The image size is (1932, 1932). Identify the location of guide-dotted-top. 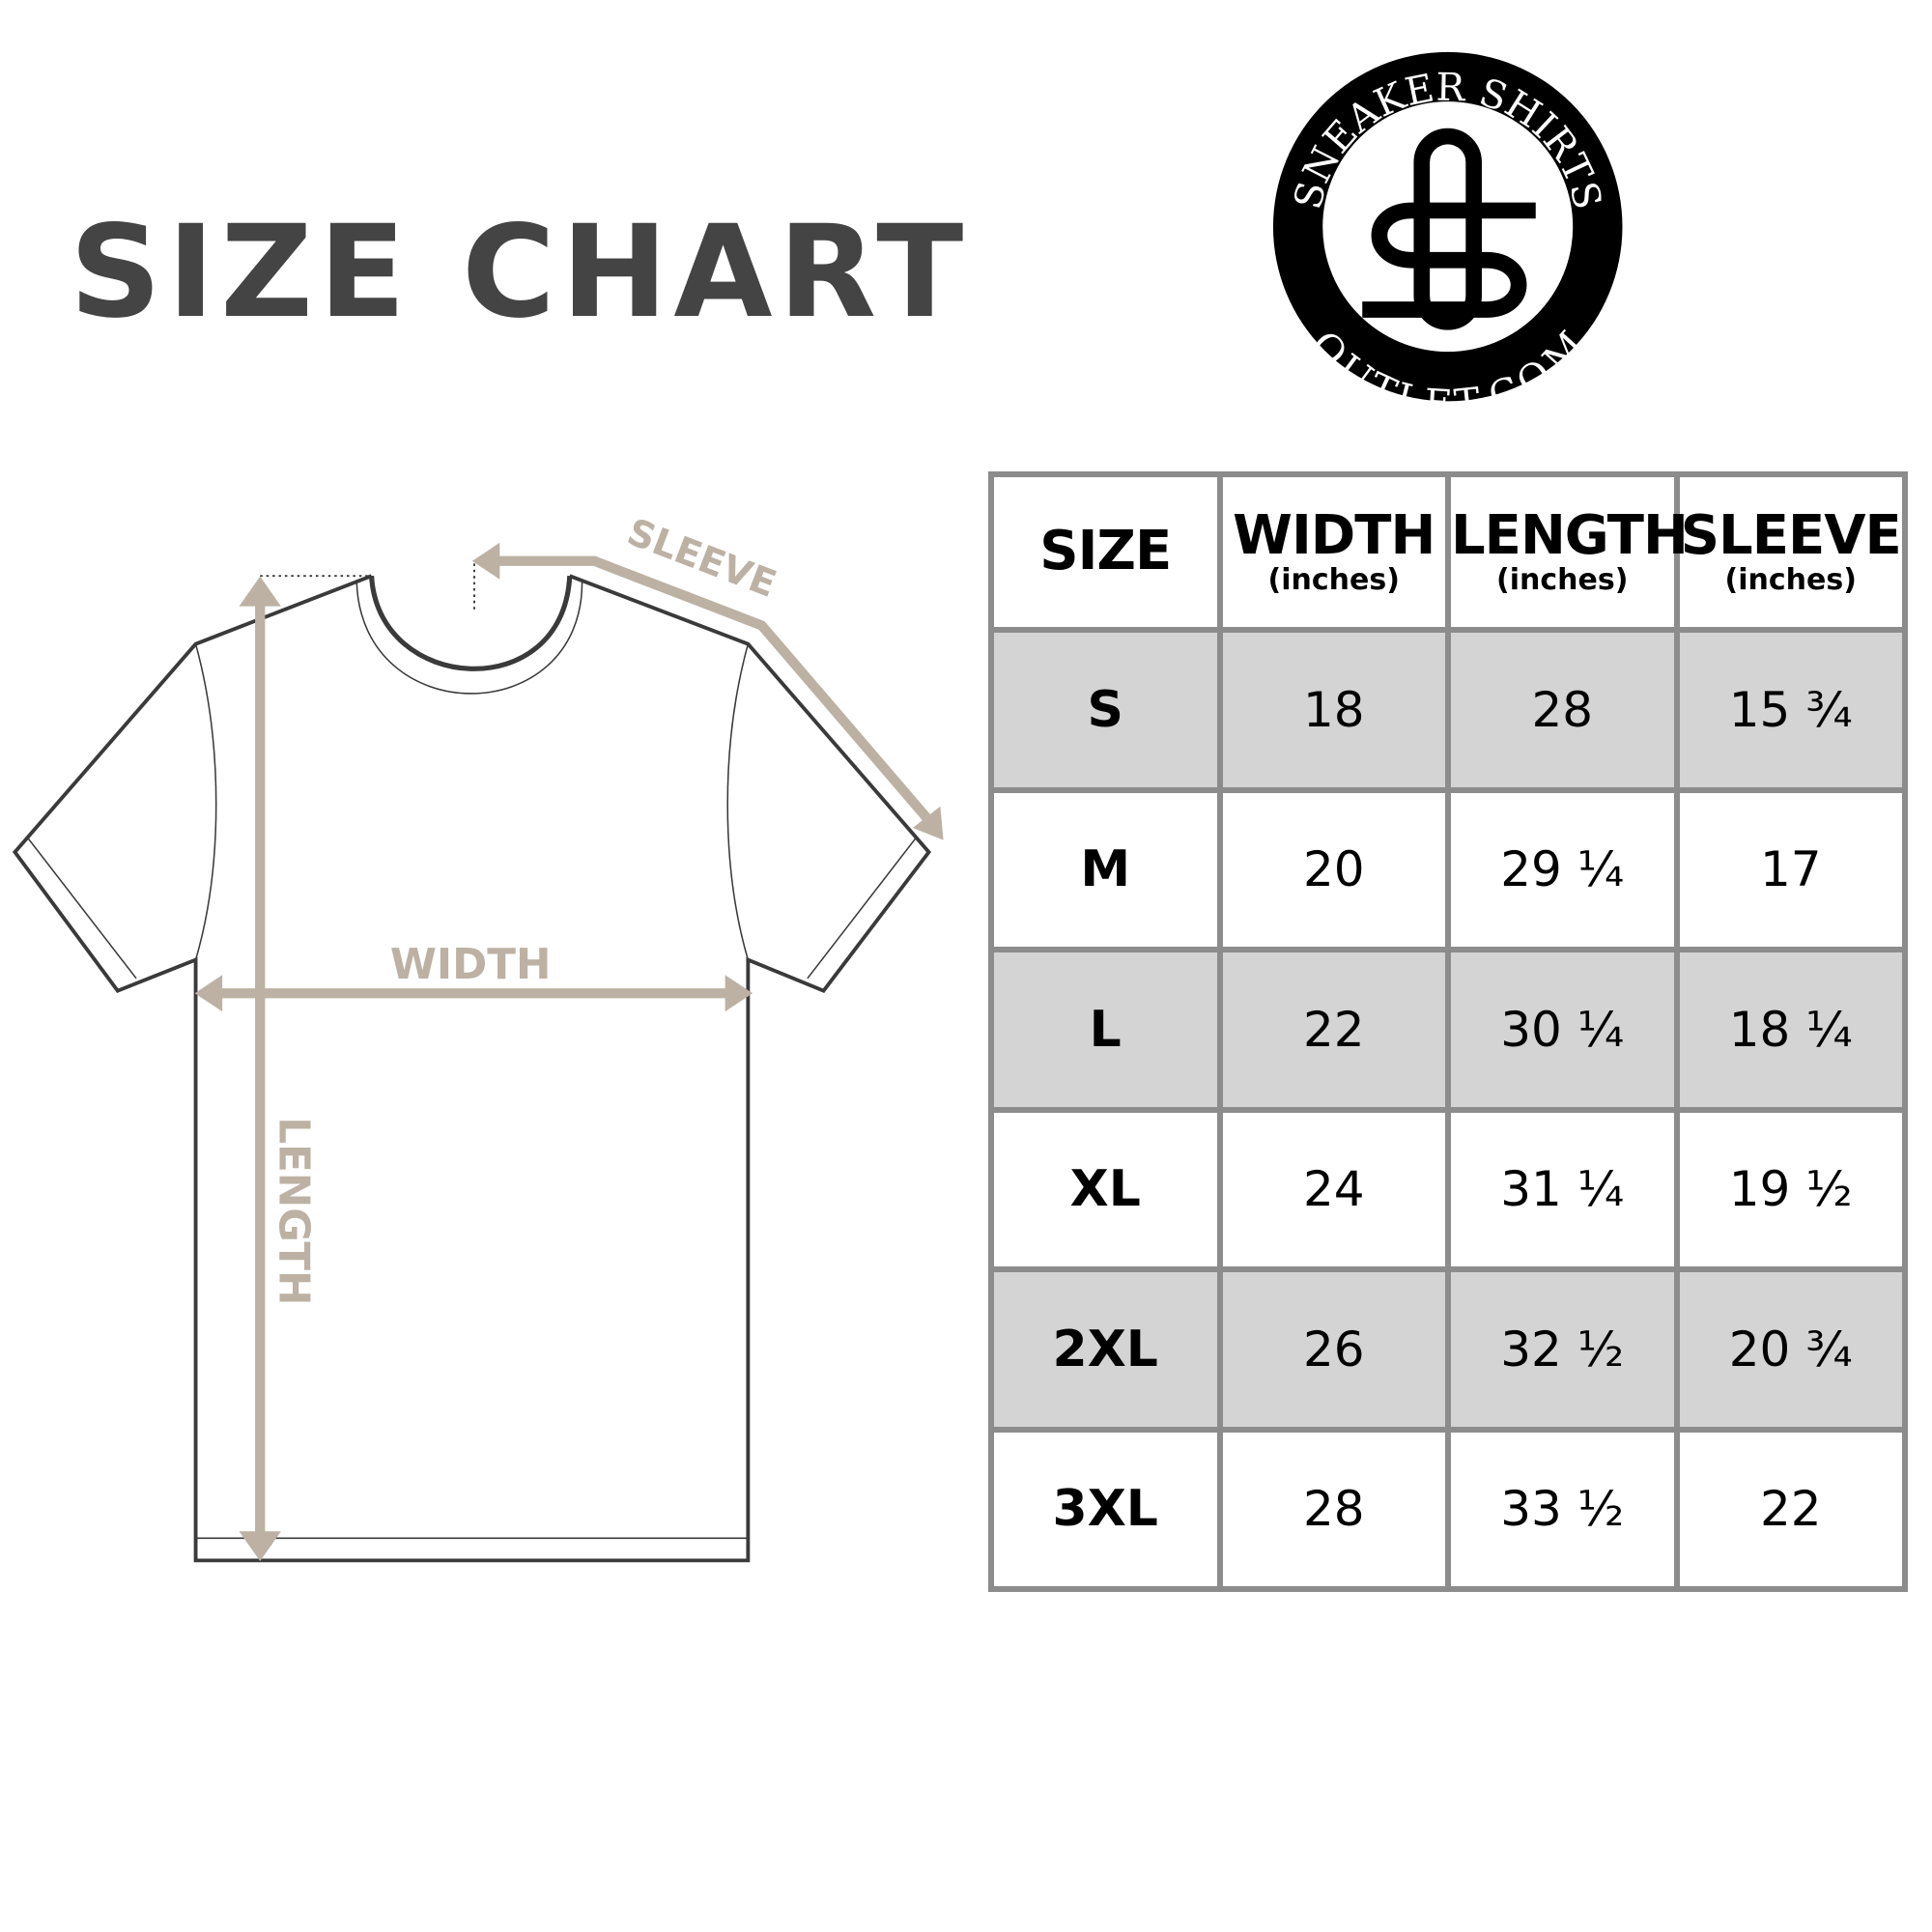
(367, 586).